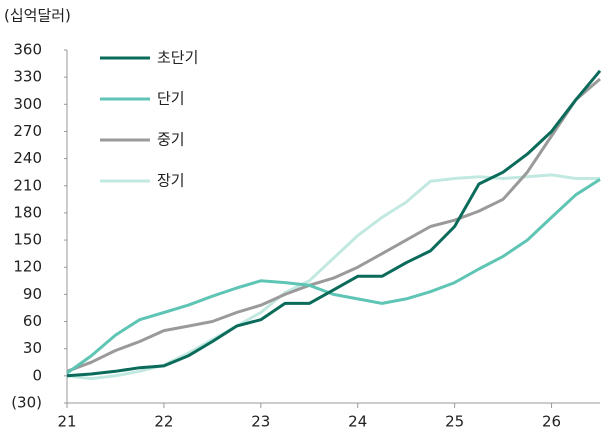  I want to click on y-tick-label: 120, so click(27, 267).